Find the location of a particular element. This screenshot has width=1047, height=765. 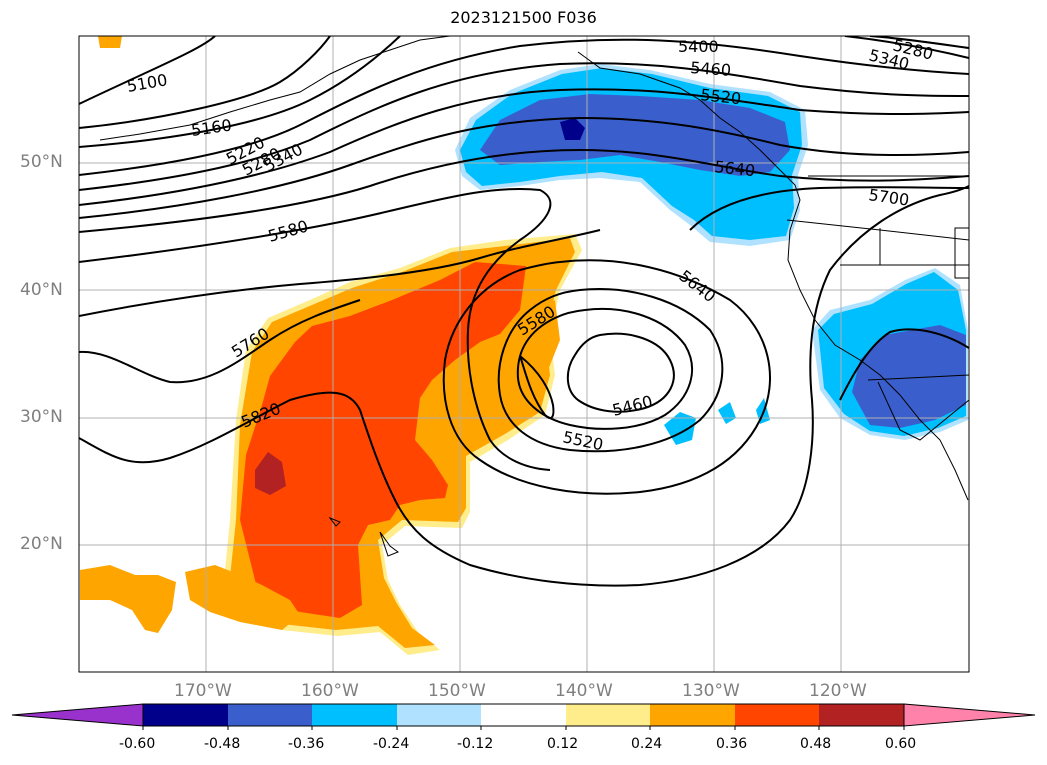

lat-label: 20°N is located at coordinates (41, 544).